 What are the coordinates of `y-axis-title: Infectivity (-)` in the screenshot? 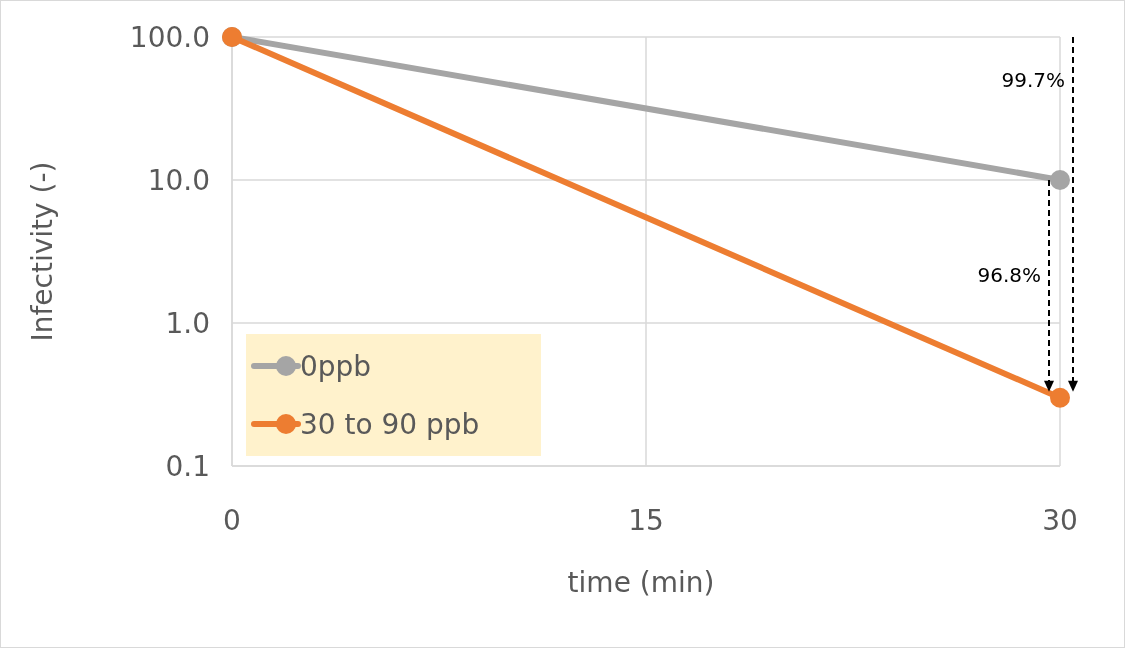 It's located at (42, 251).